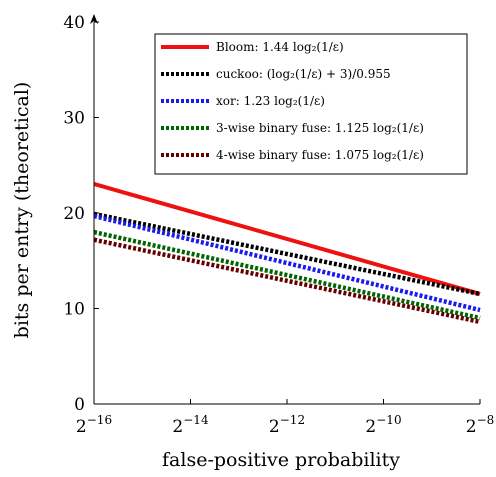 Image resolution: width=496 pixels, height=477 pixels. What do you see at coordinates (270, 101) in the screenshot?
I see `legend-entry-label: xor: 1.23 log₂(1/ε)` at bounding box center [270, 101].